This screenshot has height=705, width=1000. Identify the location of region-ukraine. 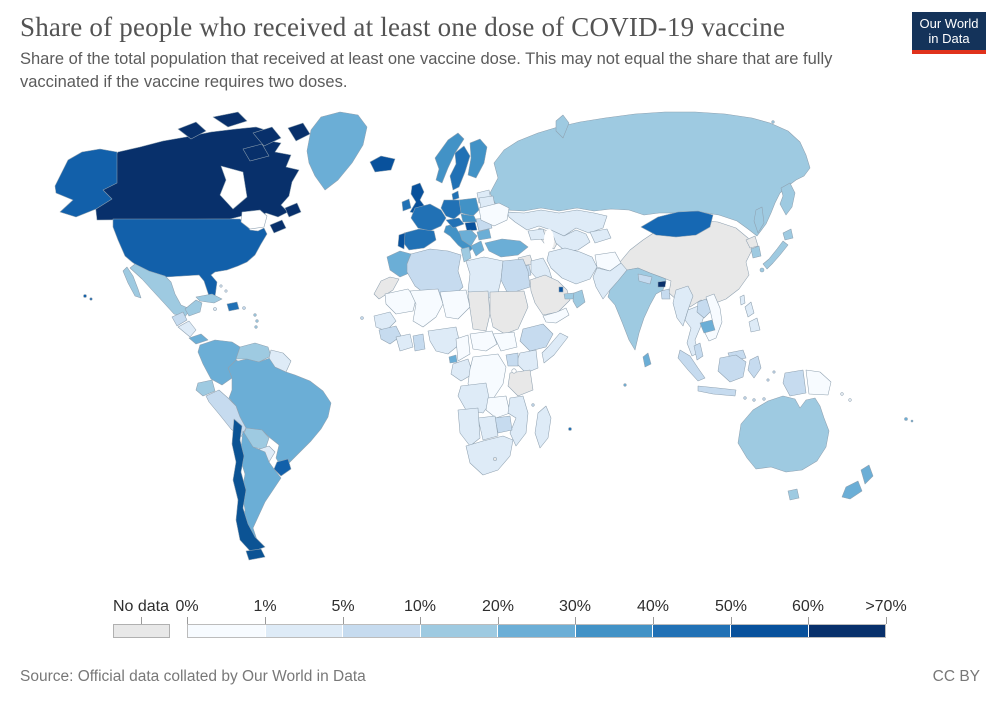
(494, 214).